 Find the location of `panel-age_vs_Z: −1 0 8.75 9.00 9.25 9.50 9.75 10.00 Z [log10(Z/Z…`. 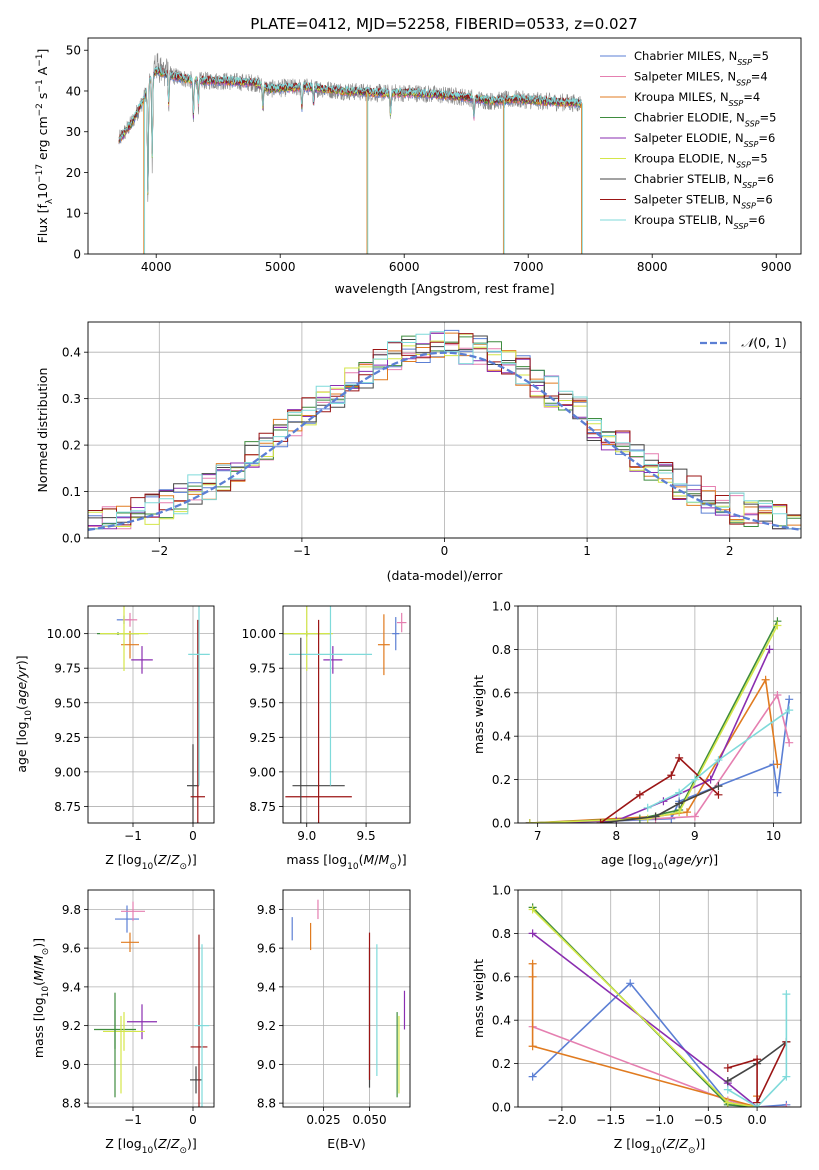

panel-age_vs_Z: −1 0 8.75 9.00 9.25 9.50 9.75 10.00 Z [log10(Z/Z… is located at coordinates (114, 738).